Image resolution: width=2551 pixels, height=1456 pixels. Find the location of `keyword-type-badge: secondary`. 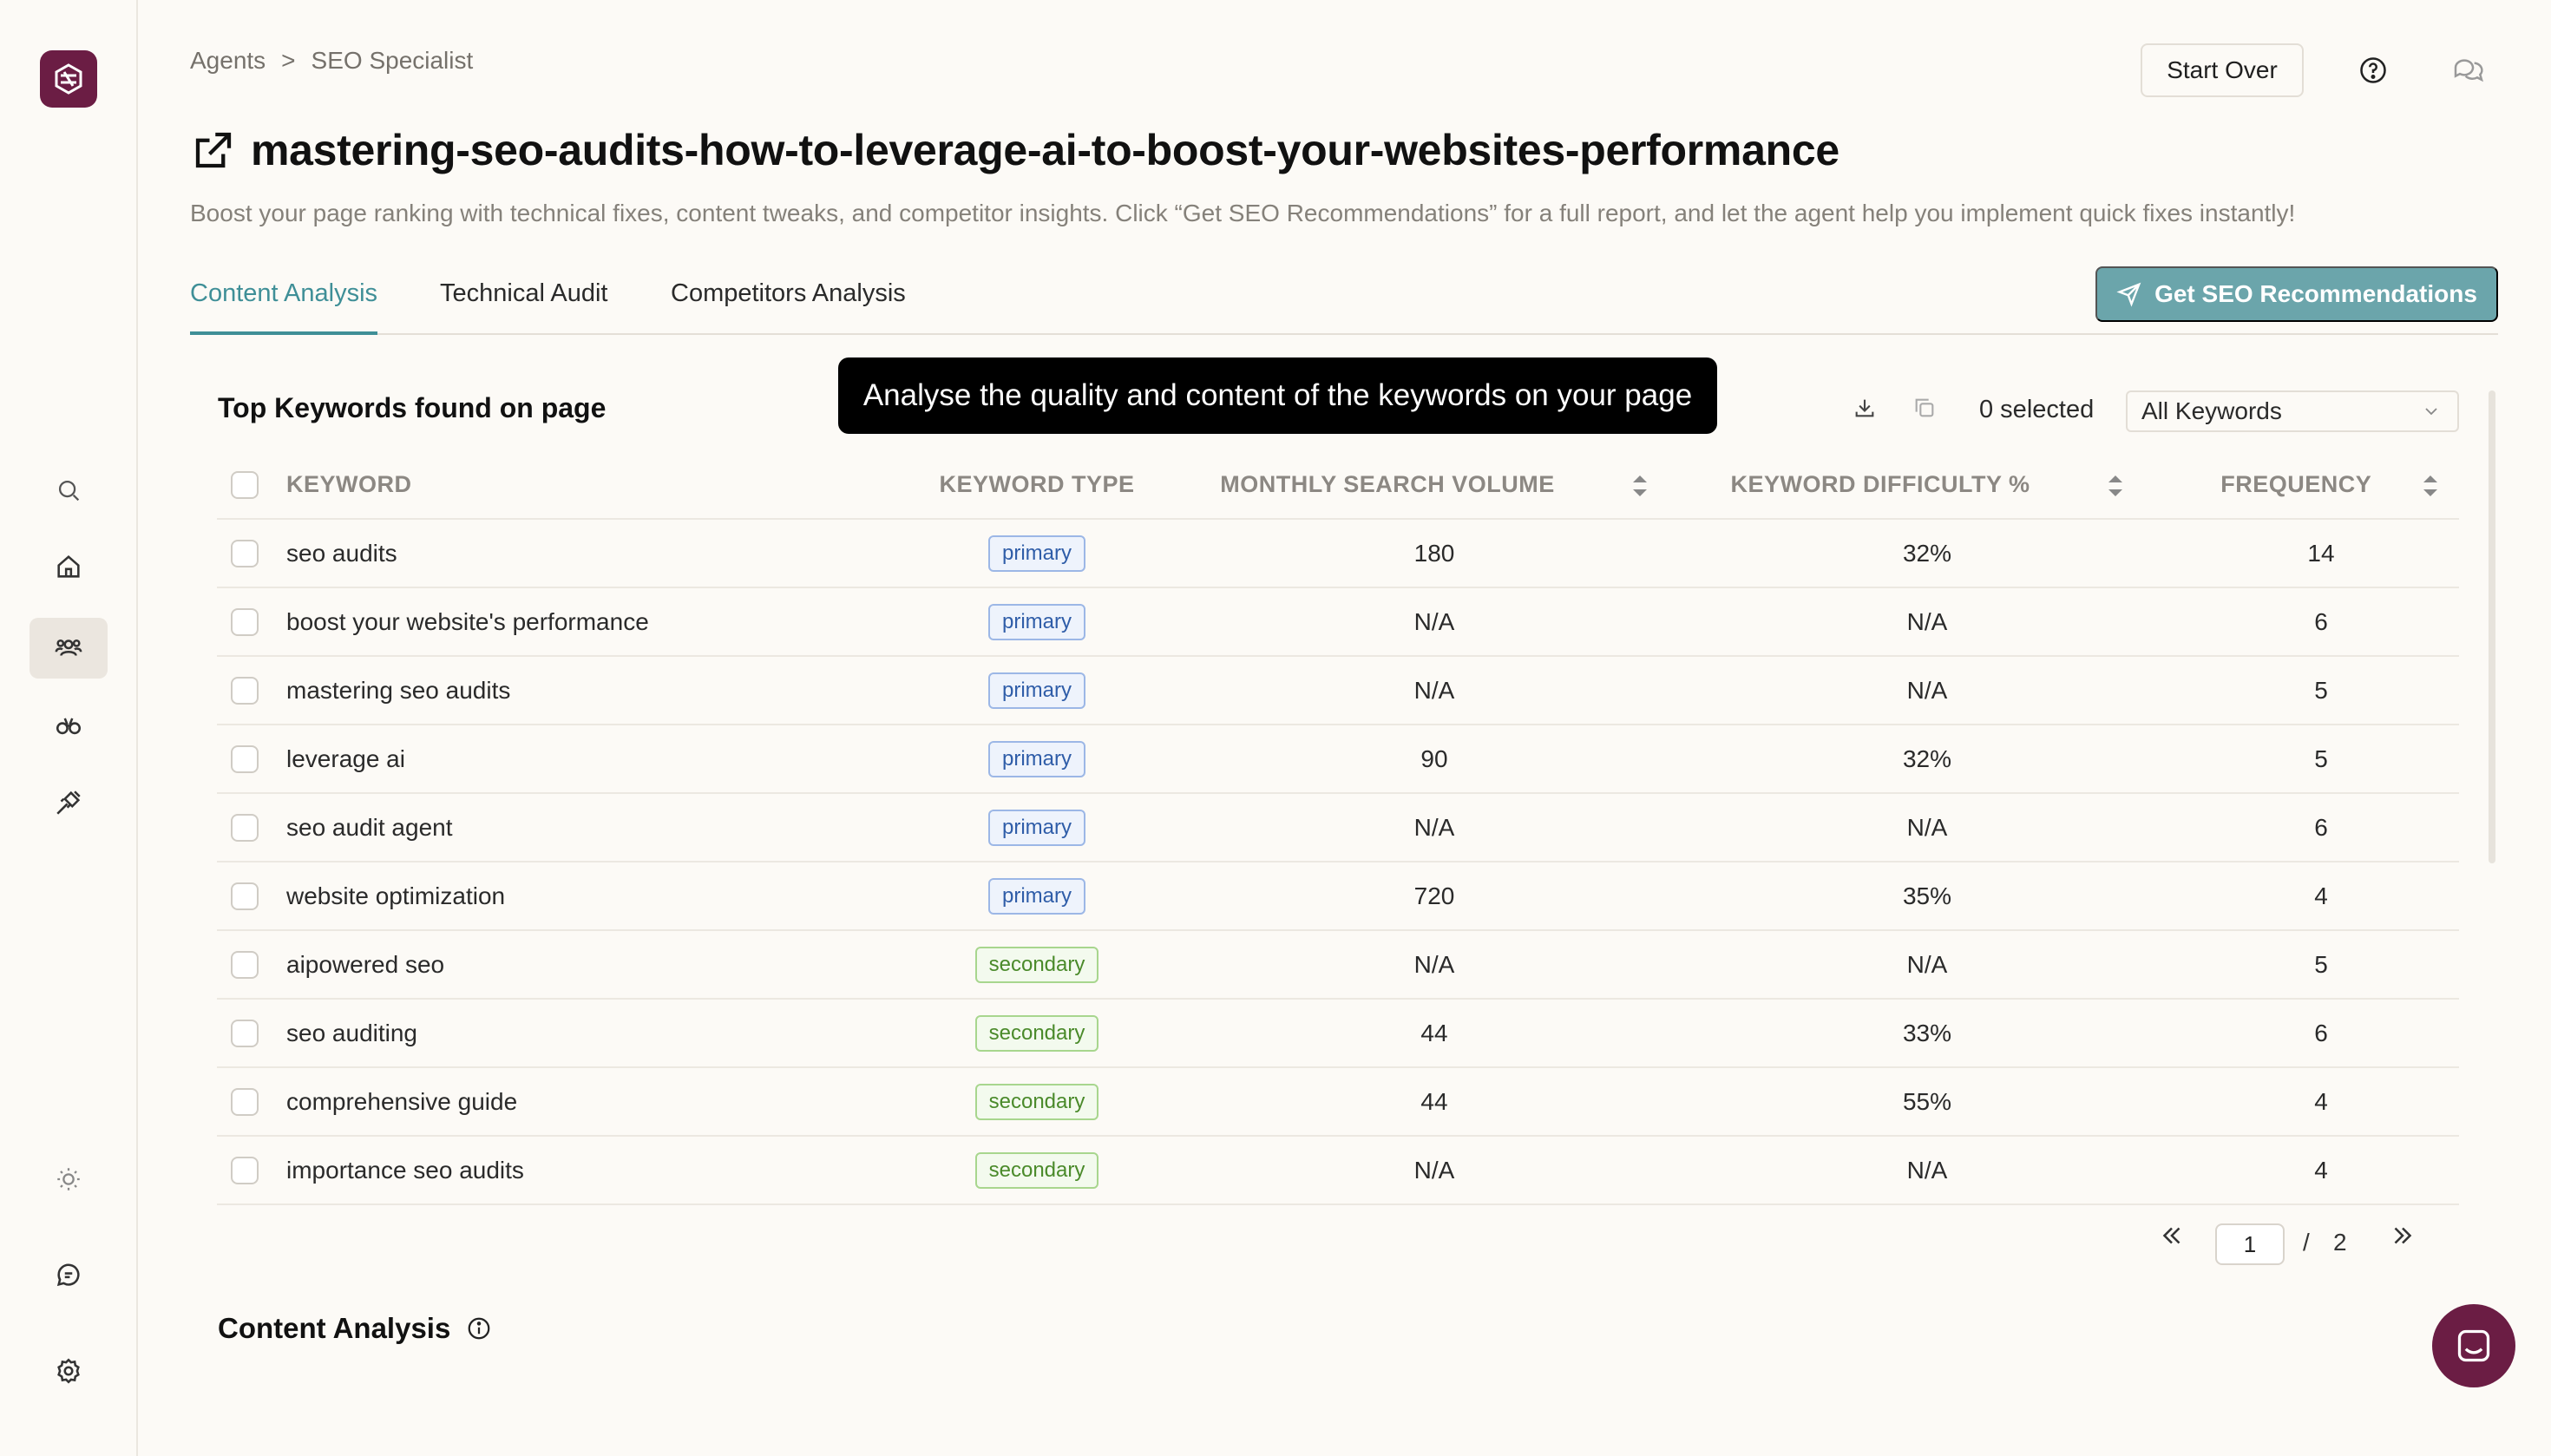

keyword-type-badge: secondary is located at coordinates (1036, 1101).